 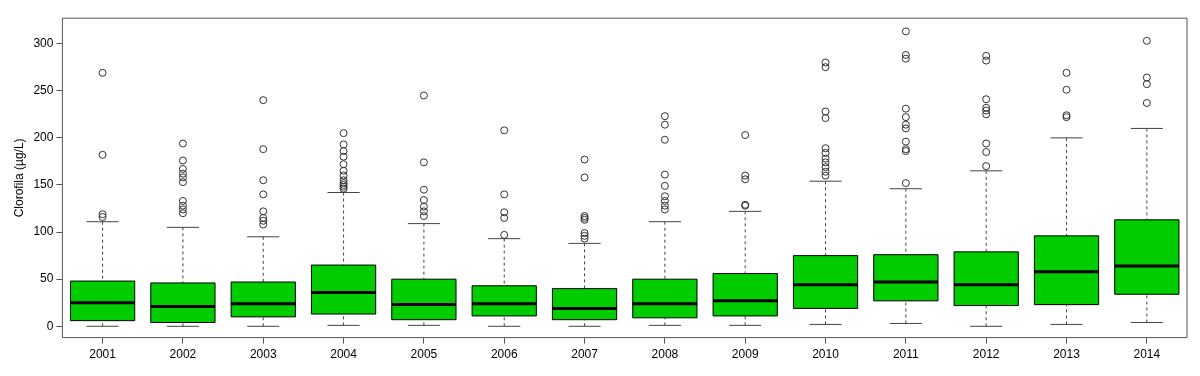 What do you see at coordinates (986, 354) in the screenshot?
I see `x-tick-label: 2012` at bounding box center [986, 354].